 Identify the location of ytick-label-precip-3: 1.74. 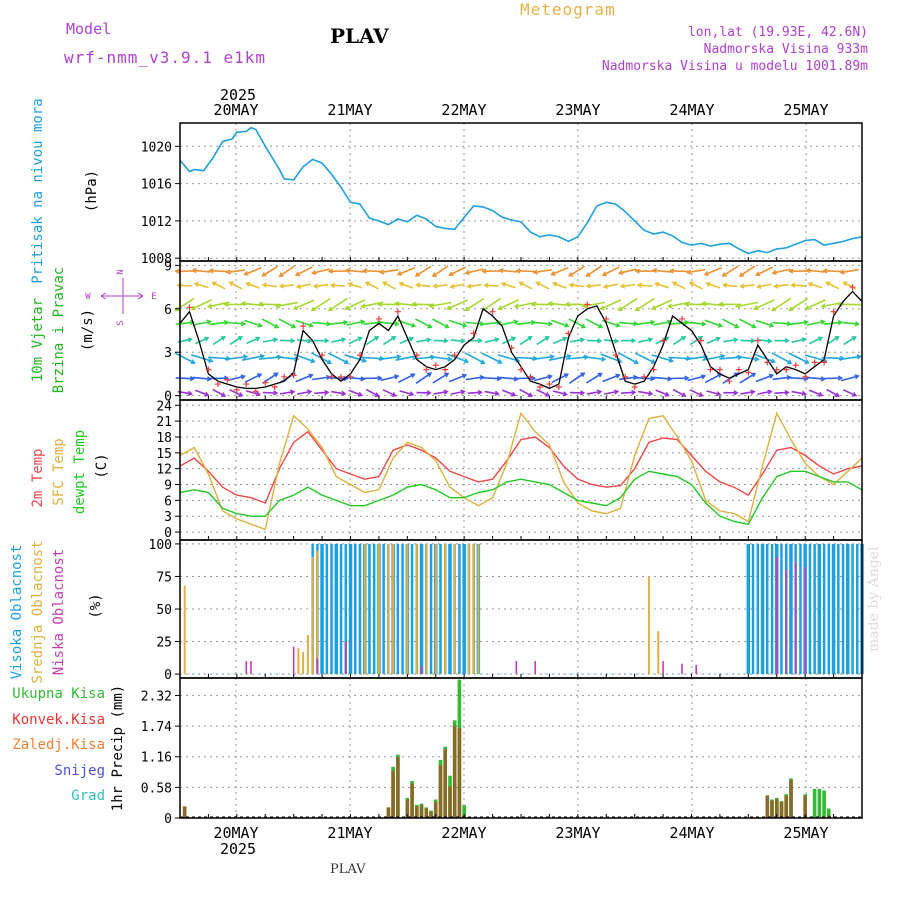
(156, 727).